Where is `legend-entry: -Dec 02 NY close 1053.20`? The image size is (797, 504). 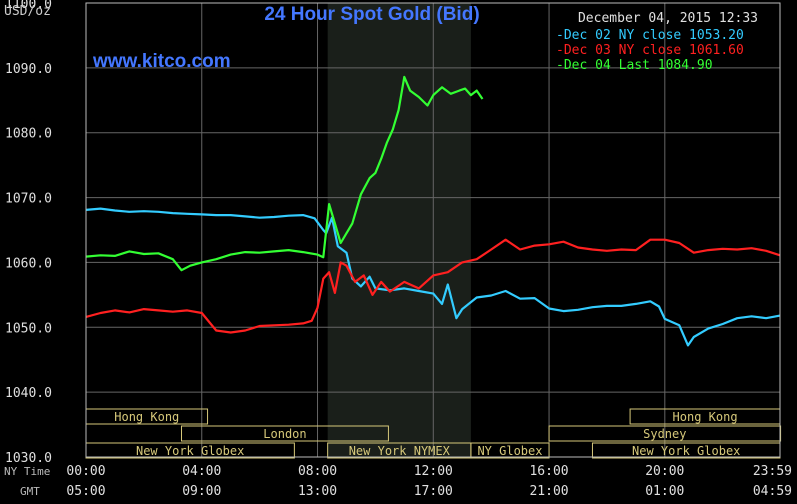 legend-entry: -Dec 02 NY close 1053.20 is located at coordinates (650, 35).